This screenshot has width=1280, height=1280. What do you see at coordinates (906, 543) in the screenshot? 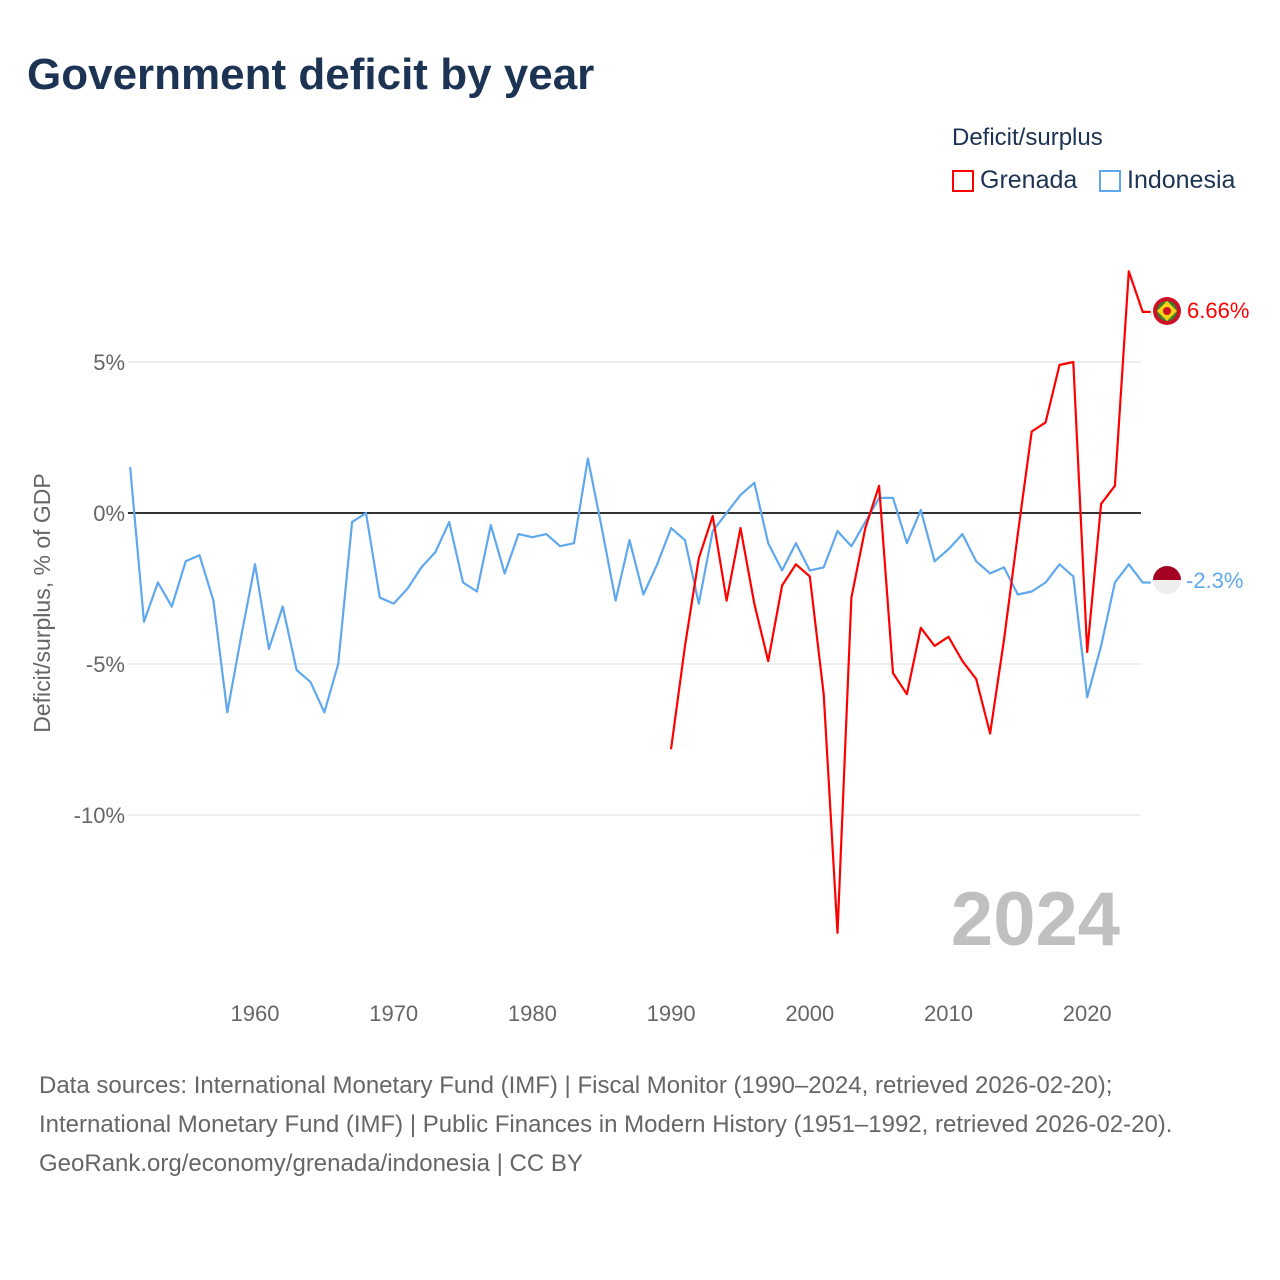
I see `data-point-indonesia-2007` at bounding box center [906, 543].